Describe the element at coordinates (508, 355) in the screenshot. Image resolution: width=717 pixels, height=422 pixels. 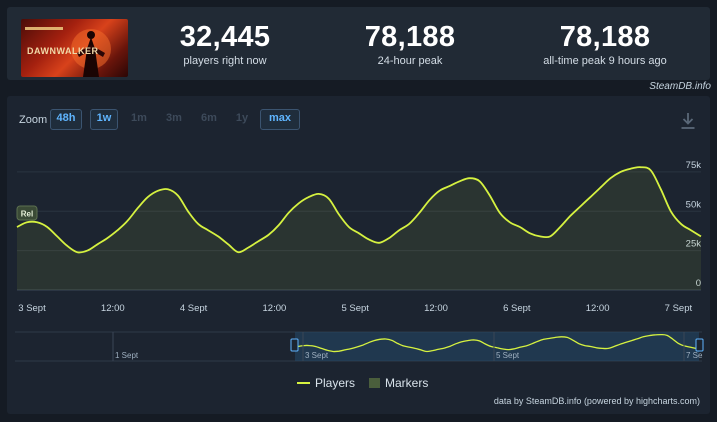
I see `navigator-label-3: 5 Sept` at that location.